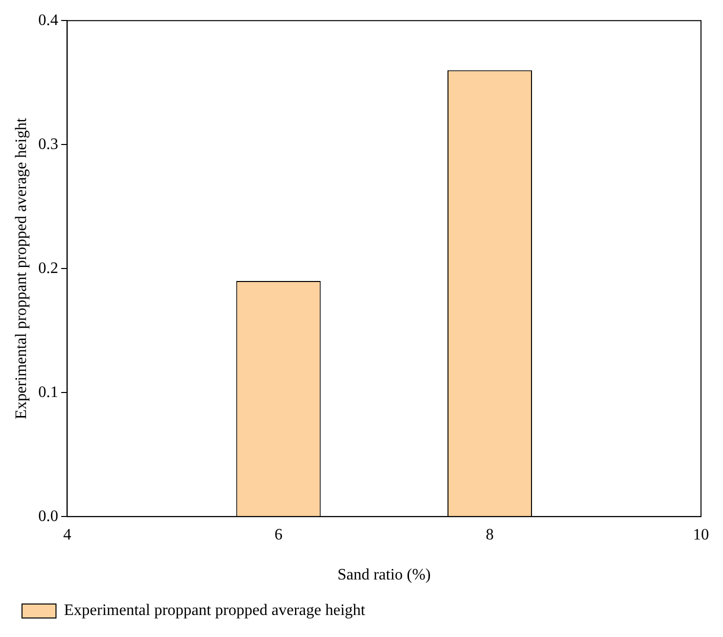  Describe the element at coordinates (21, 268) in the screenshot. I see `y-axis-title: Experimental proppant propped average height` at that location.